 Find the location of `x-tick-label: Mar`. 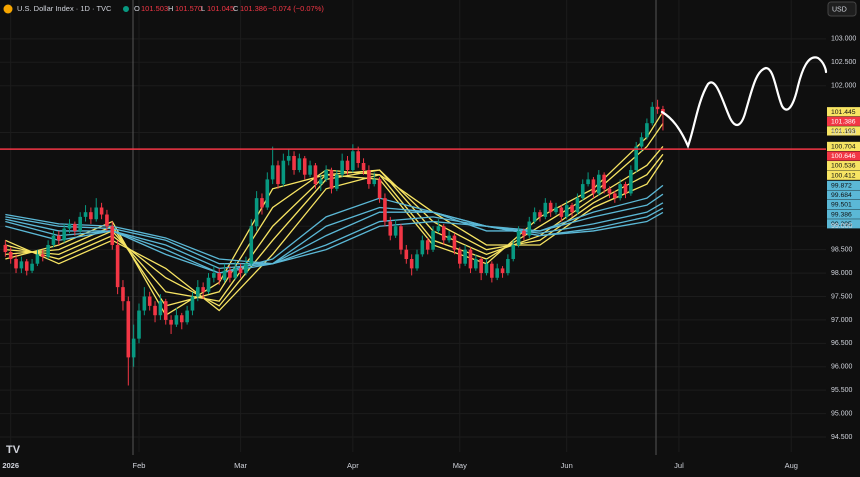

x-tick-label: Mar is located at coordinates (240, 465).